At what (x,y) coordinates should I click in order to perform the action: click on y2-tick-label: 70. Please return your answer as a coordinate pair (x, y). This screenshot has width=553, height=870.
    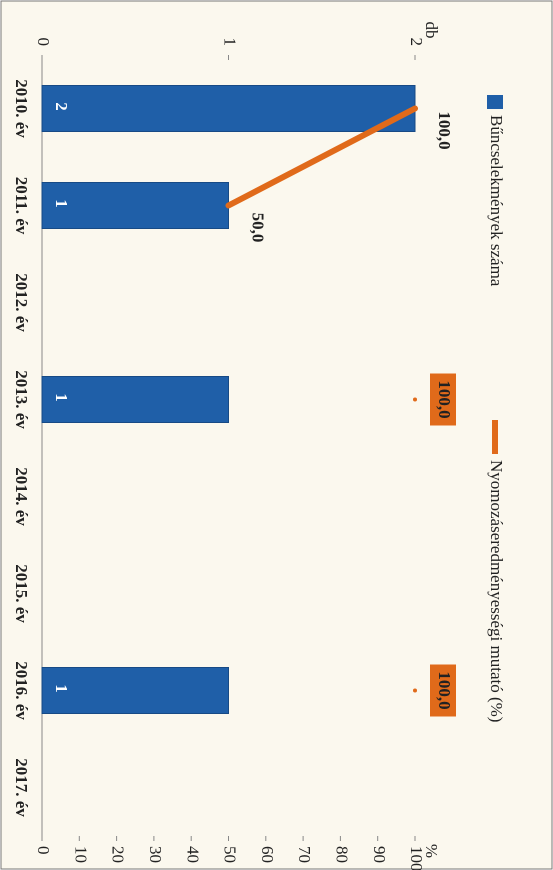
    Looking at the image, I should click on (304, 854).